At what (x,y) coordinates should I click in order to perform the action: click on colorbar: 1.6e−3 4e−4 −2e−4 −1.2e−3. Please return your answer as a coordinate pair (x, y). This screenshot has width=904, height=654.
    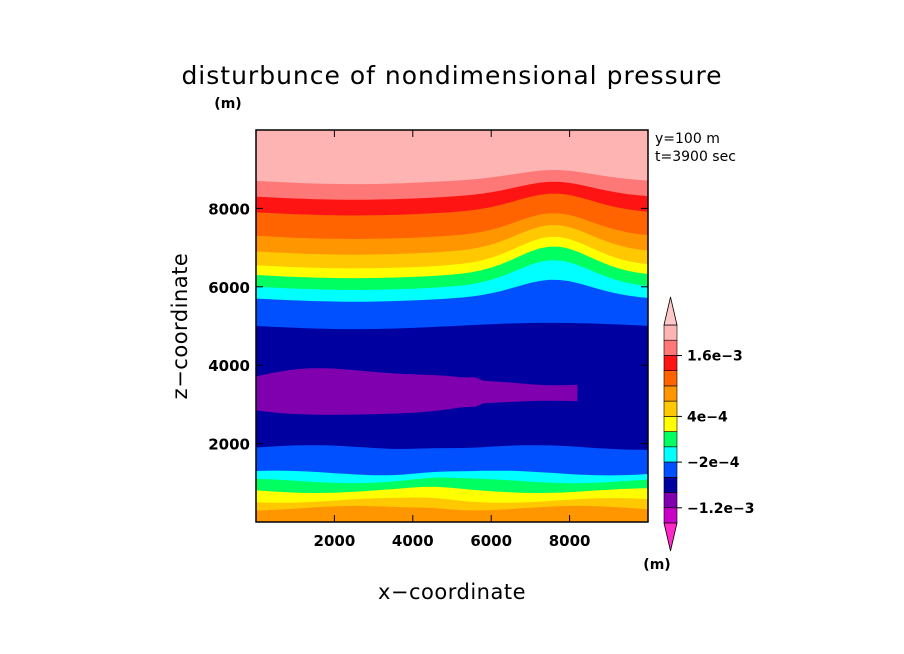
    Looking at the image, I should click on (709, 424).